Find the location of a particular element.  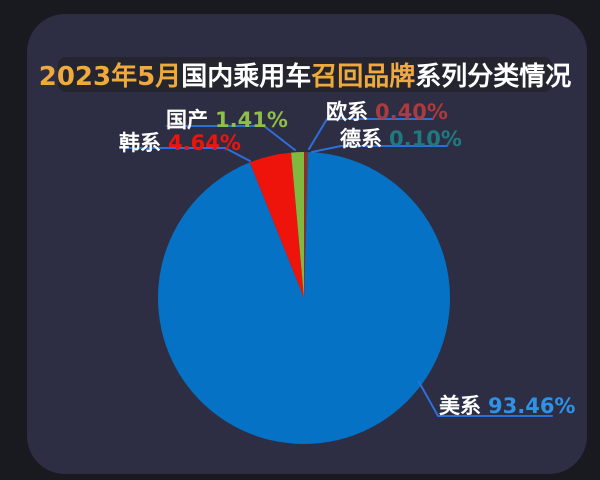

pie-callout-value: 0.40% is located at coordinates (411, 112).